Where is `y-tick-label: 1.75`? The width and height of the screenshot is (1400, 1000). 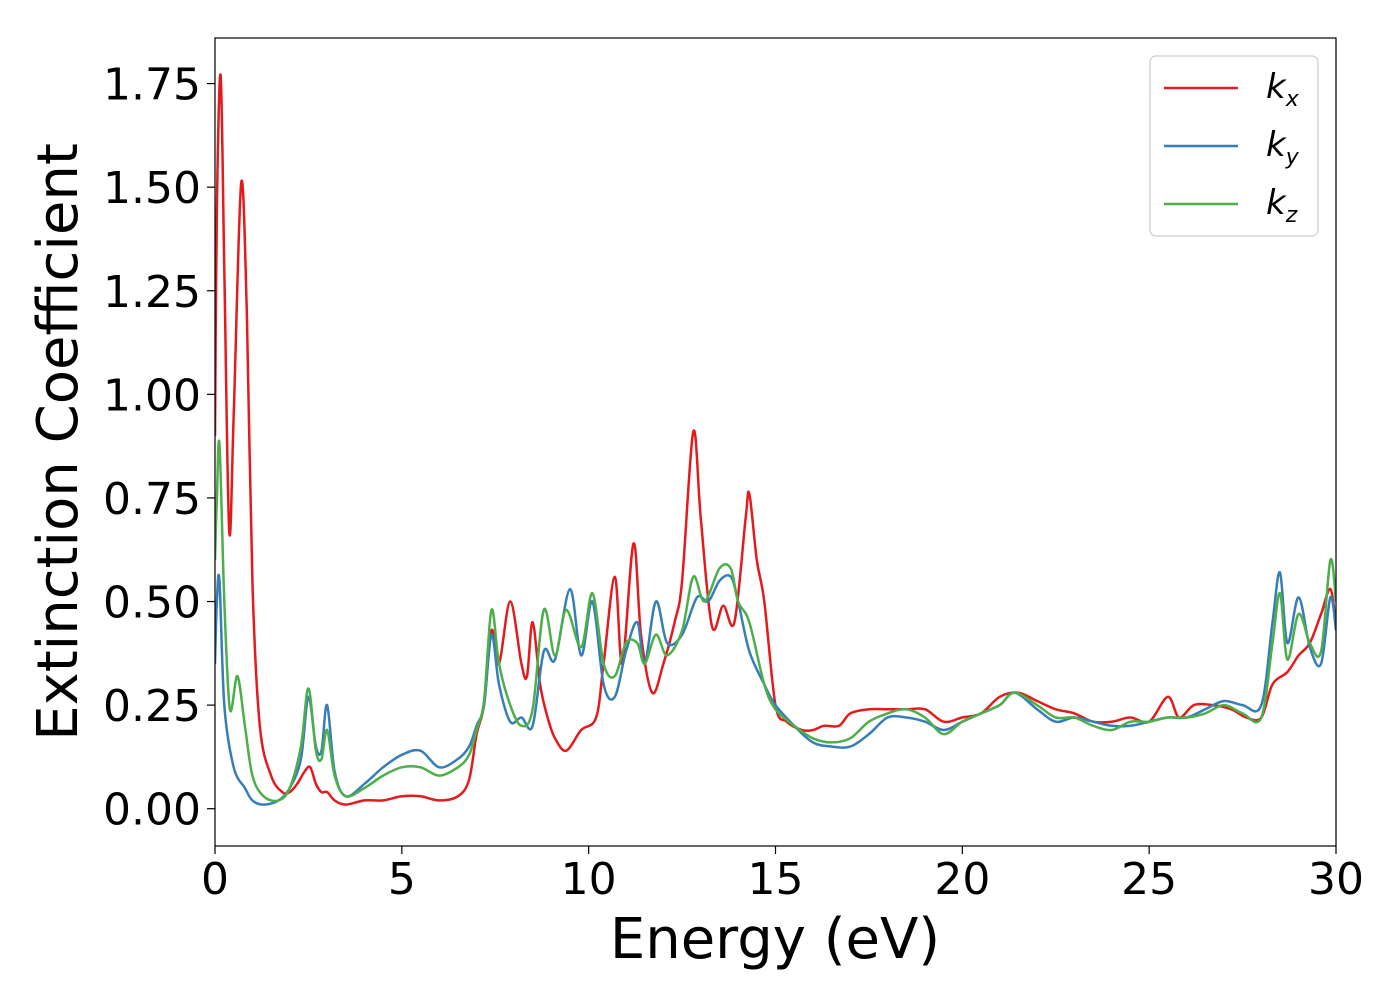 y-tick-label: 1.75 is located at coordinates (152, 85).